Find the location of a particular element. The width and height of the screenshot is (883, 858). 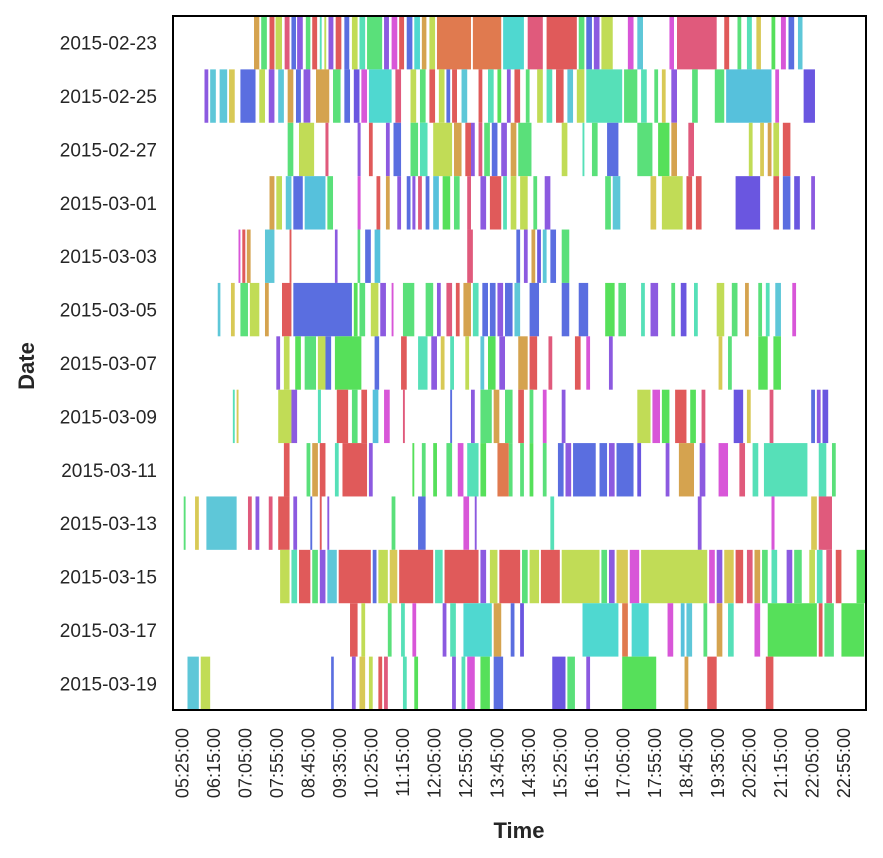

x-tick-label: 11:15:00 is located at coordinates (403, 762).